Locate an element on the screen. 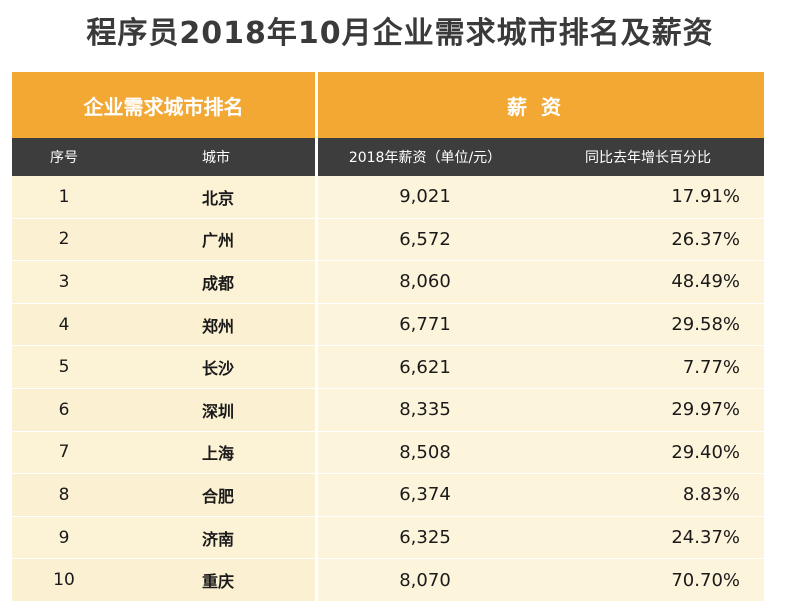 This screenshot has width=800, height=602. rank-cell: 3 is located at coordinates (64, 282).